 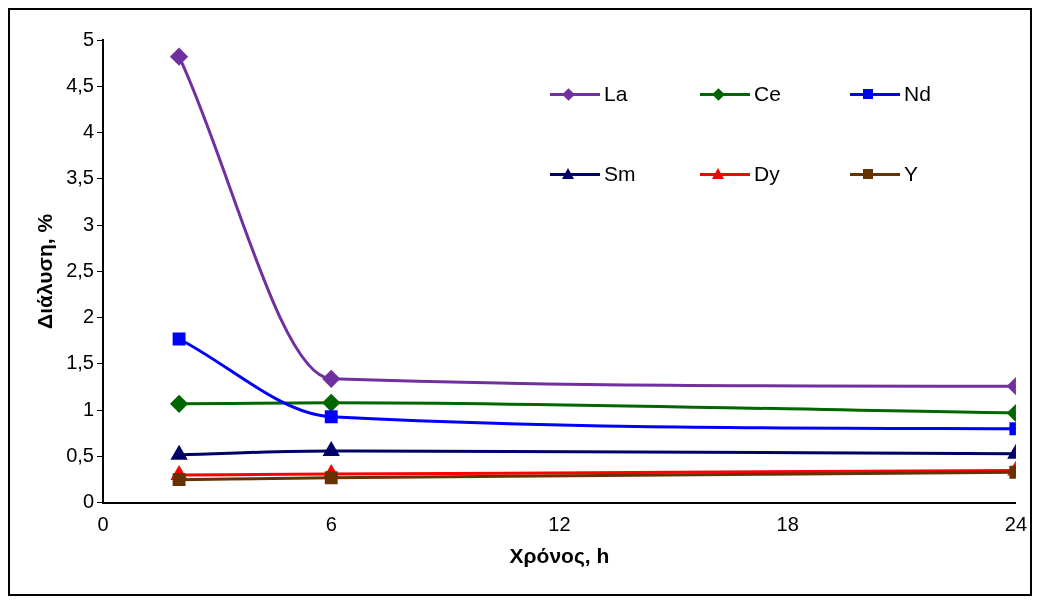 I want to click on y-tick-label: 1, so click(x=88, y=408).